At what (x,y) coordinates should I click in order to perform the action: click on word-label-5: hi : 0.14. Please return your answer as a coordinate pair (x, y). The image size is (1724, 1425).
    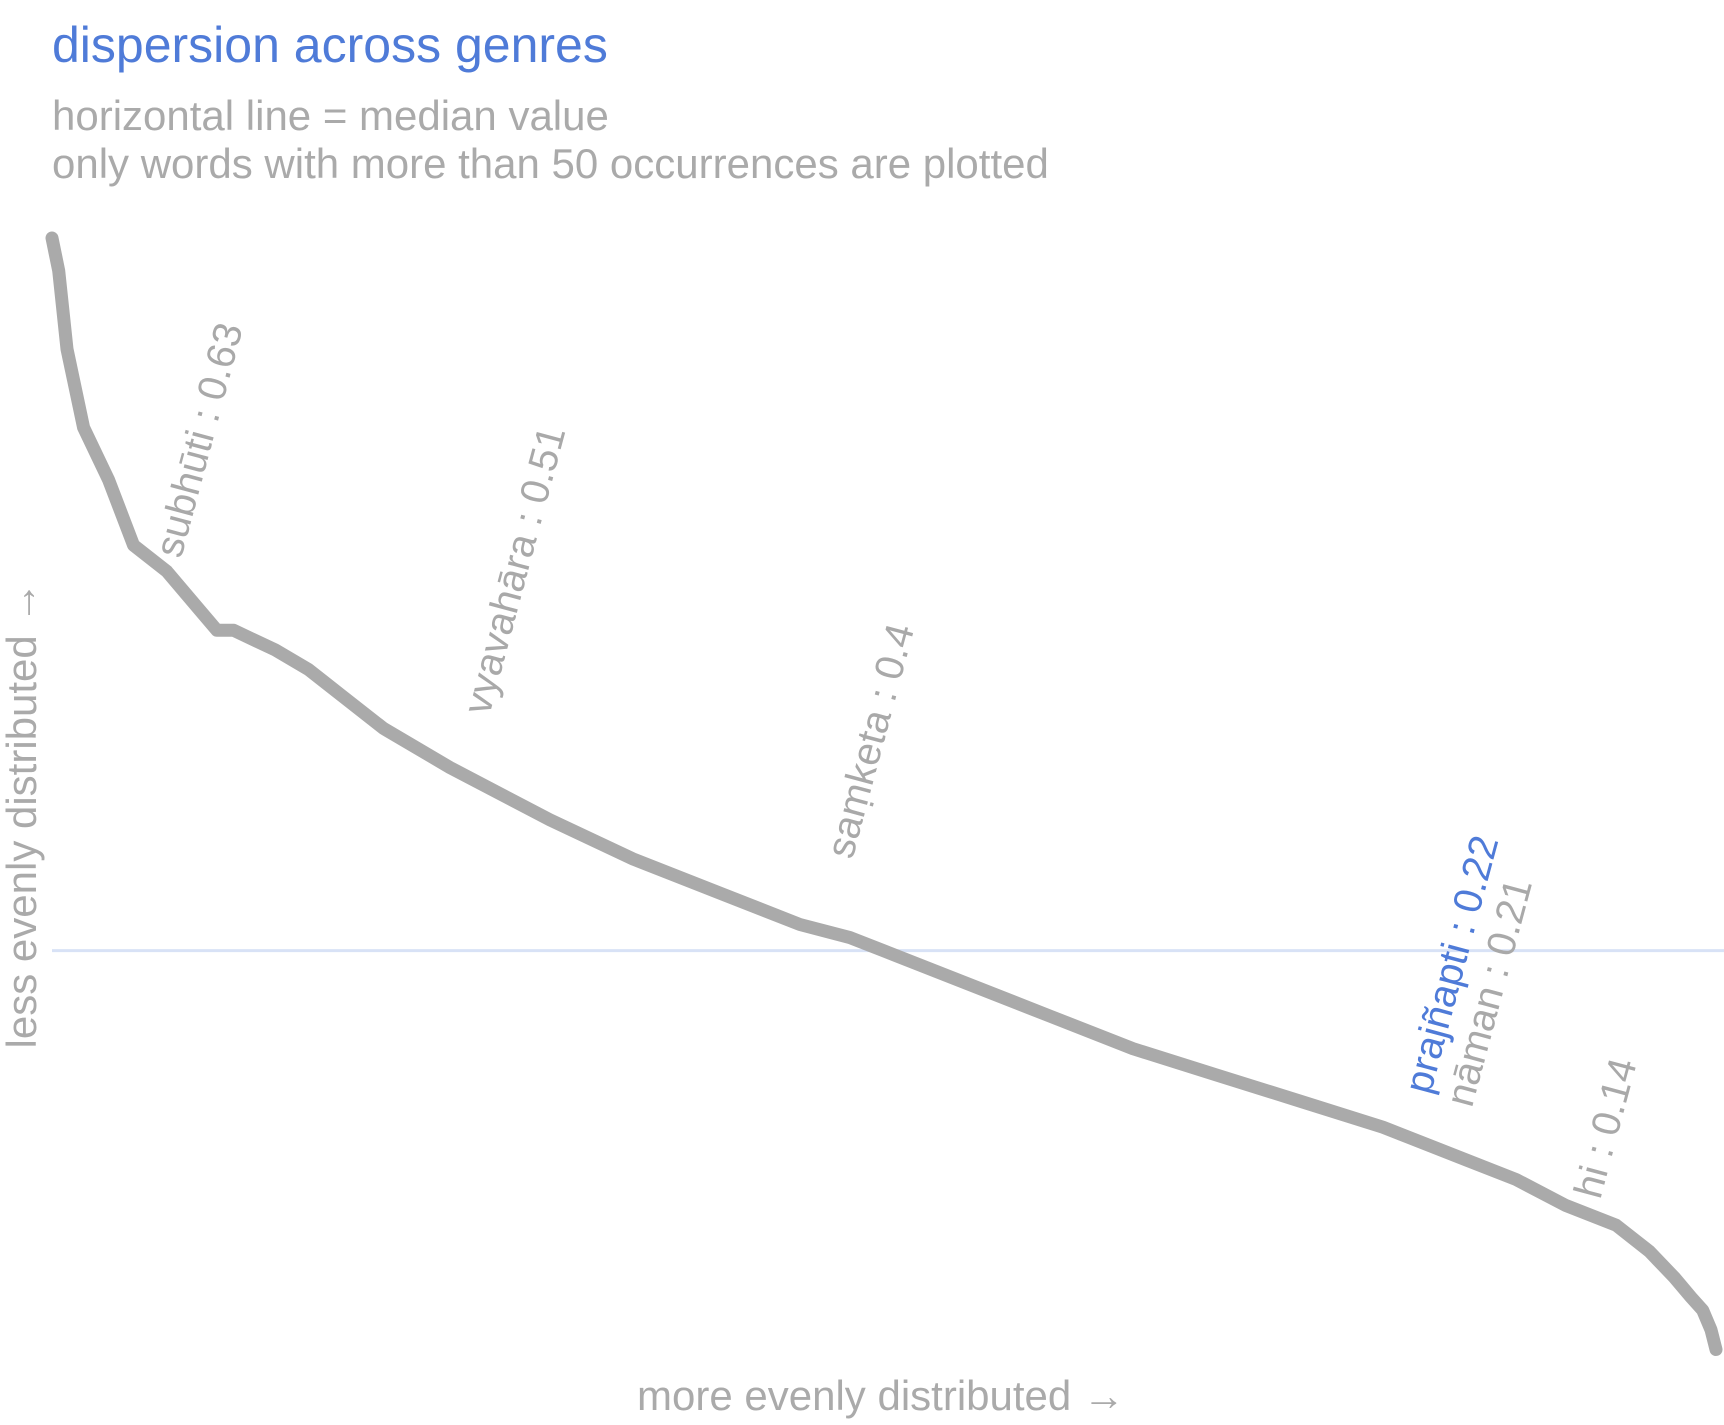
    Looking at the image, I should click on (1605, 1128).